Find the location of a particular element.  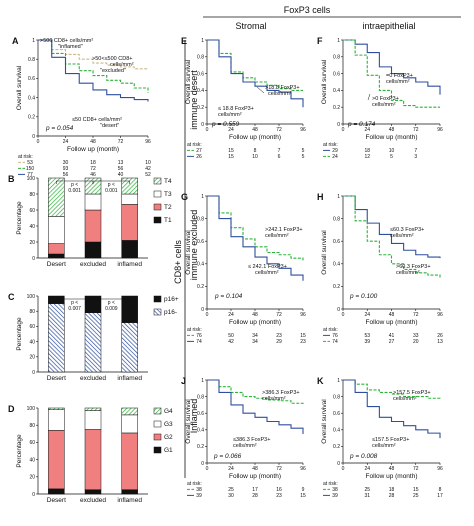

panel-label-a: A is located at coordinates (15, 41).